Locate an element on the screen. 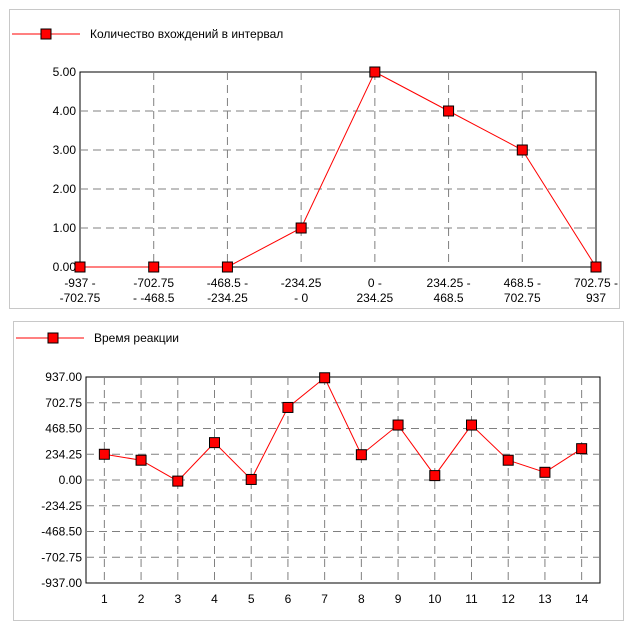  y-tick-label: 702.75 is located at coordinates (63, 403).